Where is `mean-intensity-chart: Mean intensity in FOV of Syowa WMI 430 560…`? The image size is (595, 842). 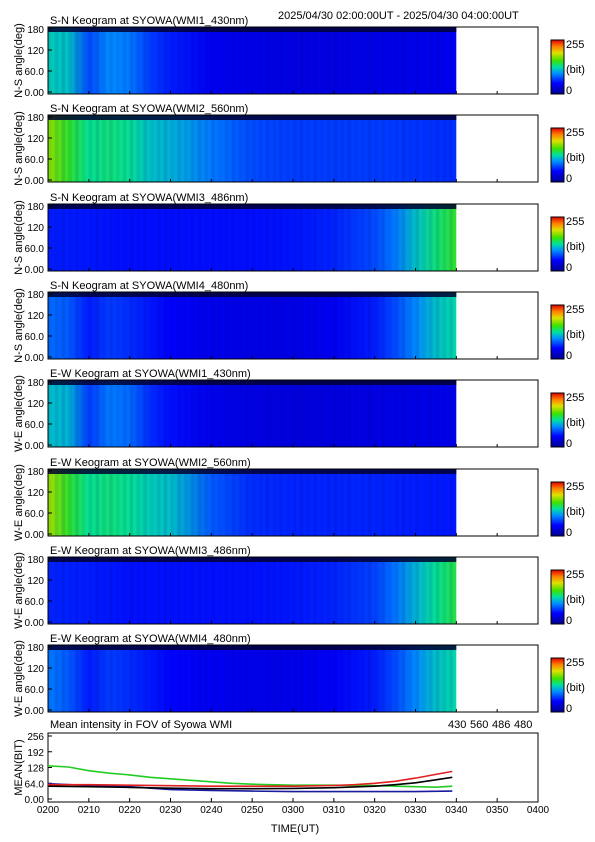
mean-intensity-chart: Mean intensity in FOV of Syowa WMI 430 560… is located at coordinates (281, 777).